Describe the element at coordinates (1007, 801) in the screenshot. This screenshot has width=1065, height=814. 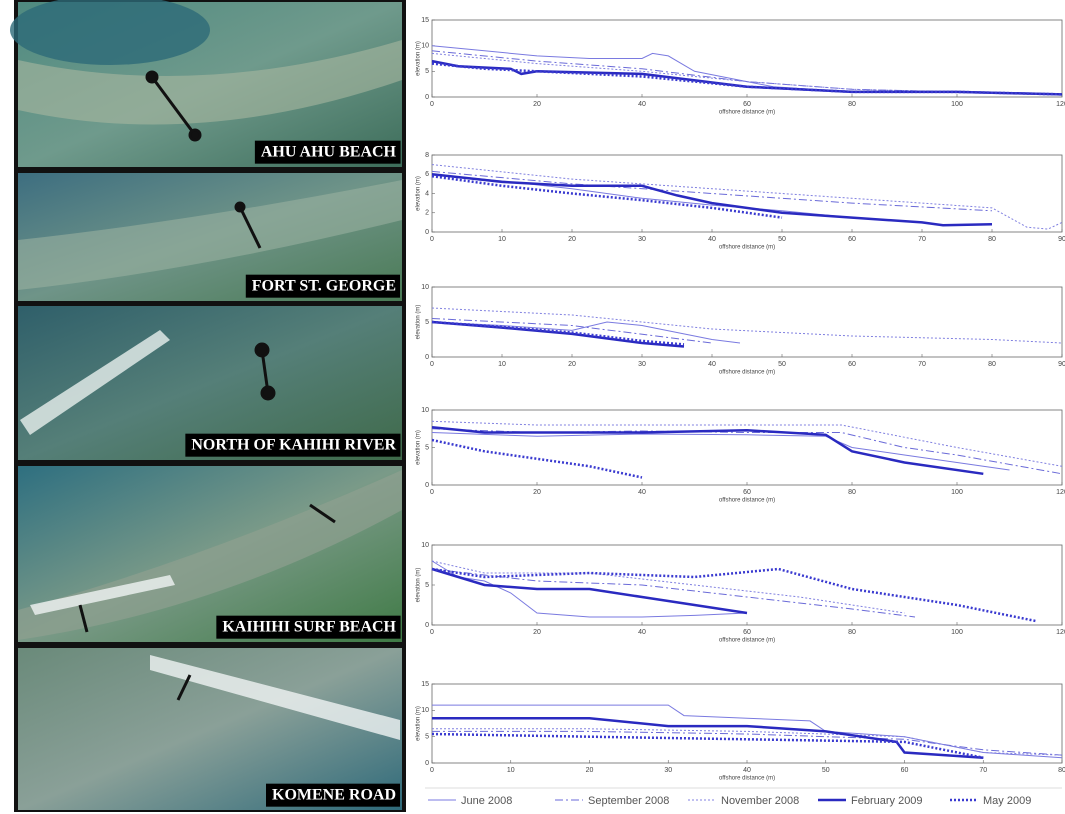
I see `legend-label: May 2009` at that location.